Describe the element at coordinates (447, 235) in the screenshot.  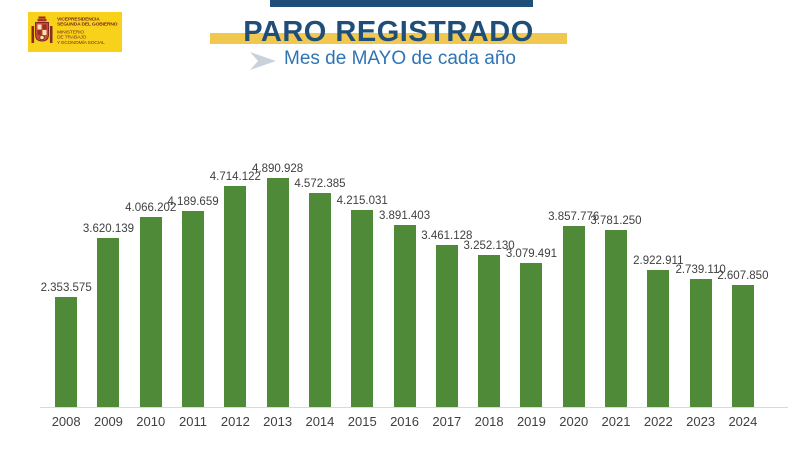
I see `bar-value-label: 3.461.128` at that location.